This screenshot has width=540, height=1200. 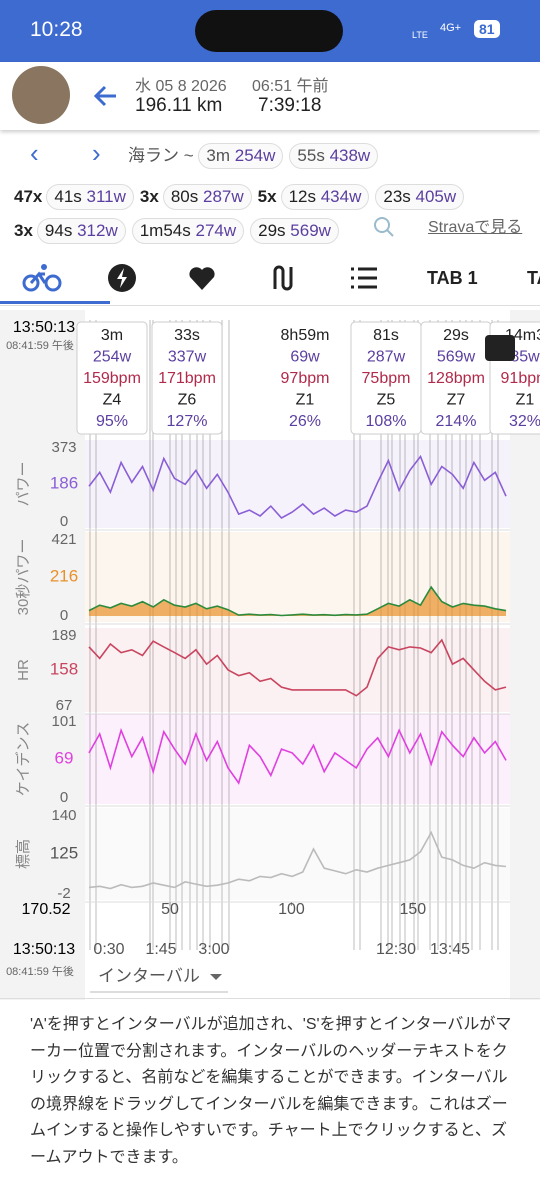 What do you see at coordinates (302, 196) in the screenshot?
I see `effort-dur: 12s` at bounding box center [302, 196].